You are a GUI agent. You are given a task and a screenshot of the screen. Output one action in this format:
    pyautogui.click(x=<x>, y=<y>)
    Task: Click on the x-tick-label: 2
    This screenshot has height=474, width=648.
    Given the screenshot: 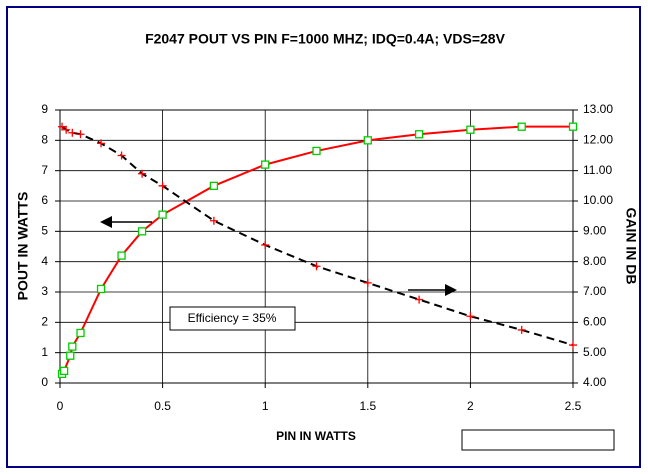 What is the action you would take?
    pyautogui.click(x=470, y=406)
    